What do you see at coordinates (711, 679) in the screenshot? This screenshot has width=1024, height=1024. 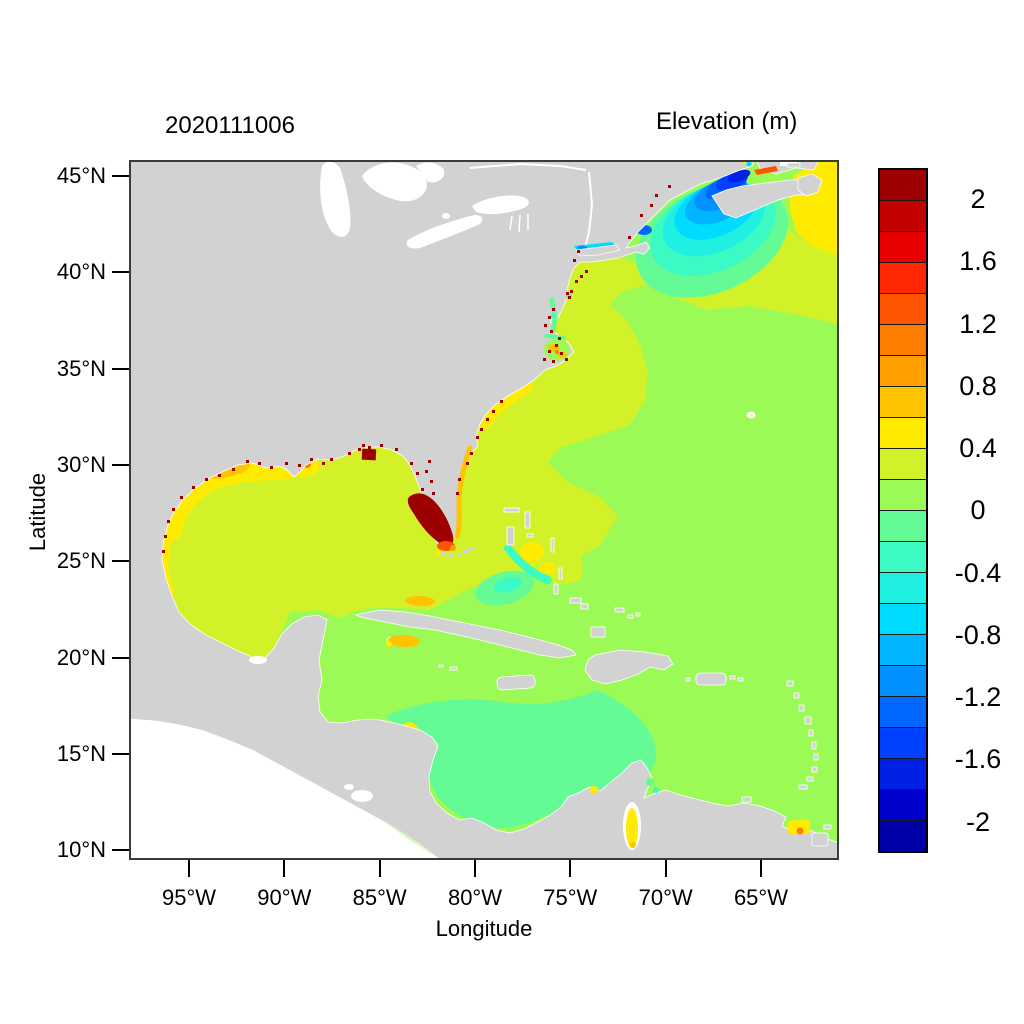 I see `land-puerto-rico` at bounding box center [711, 679].